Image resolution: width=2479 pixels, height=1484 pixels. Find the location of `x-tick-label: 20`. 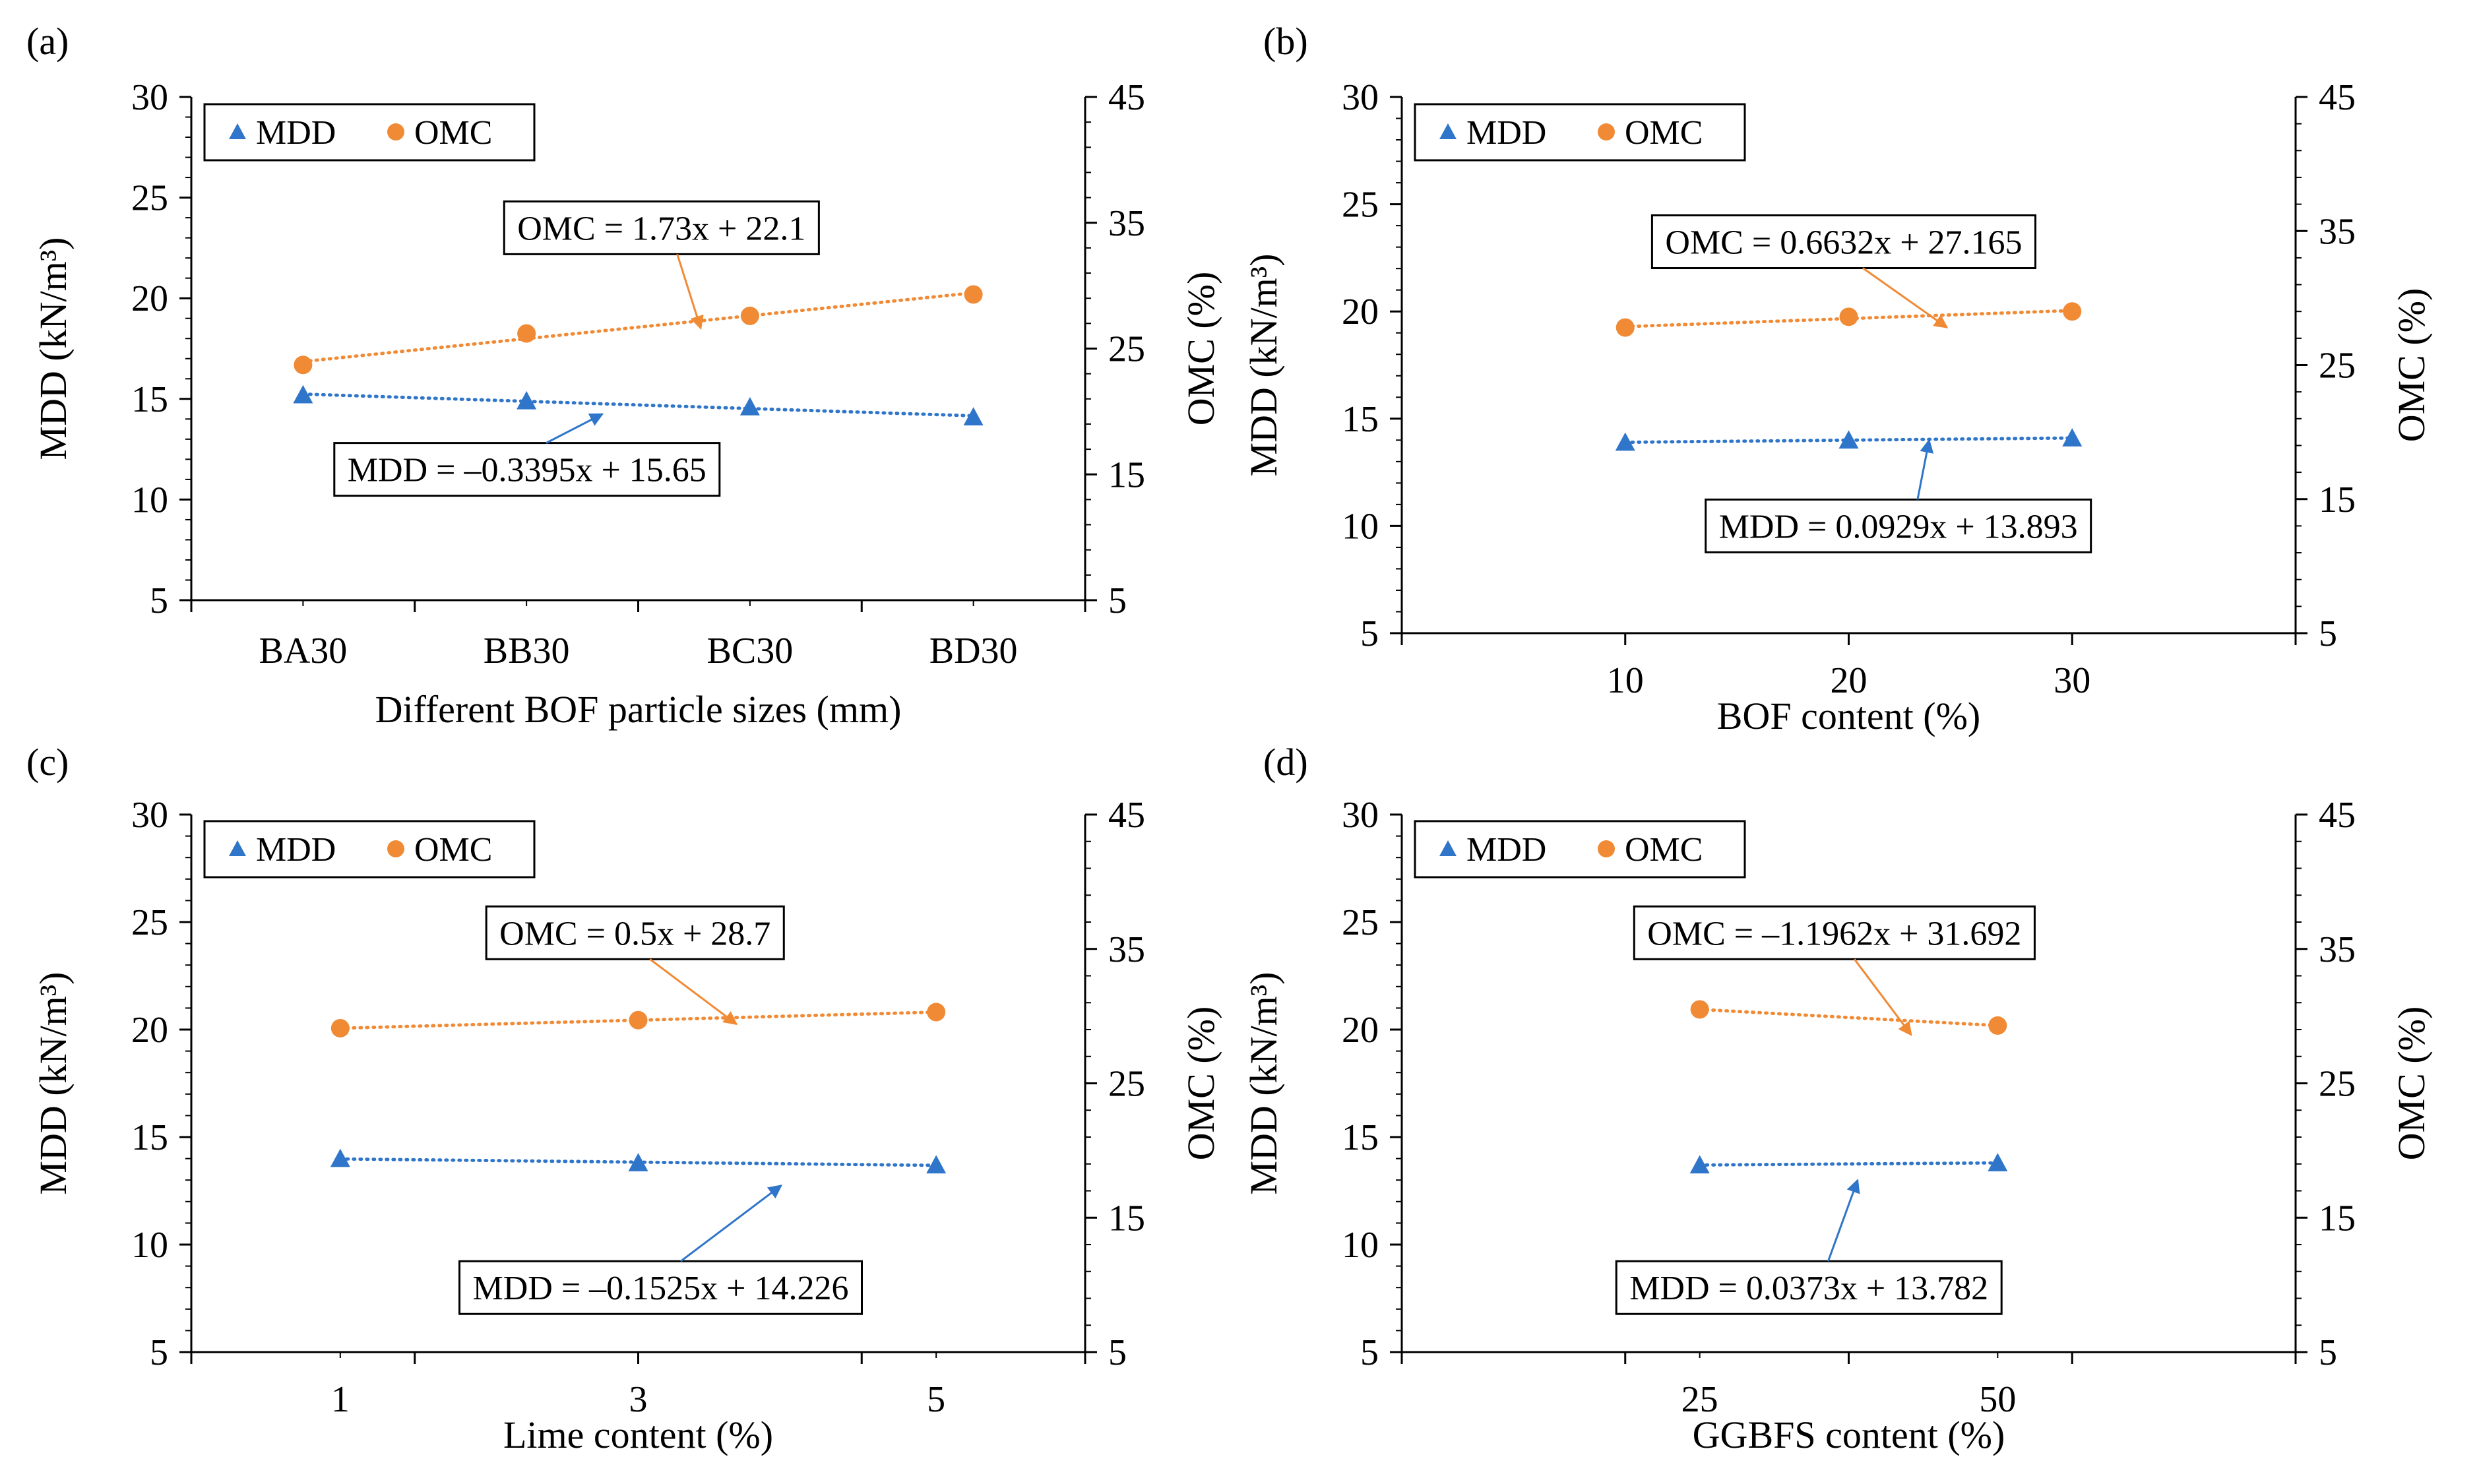

x-tick-label: 20 is located at coordinates (1849, 681).